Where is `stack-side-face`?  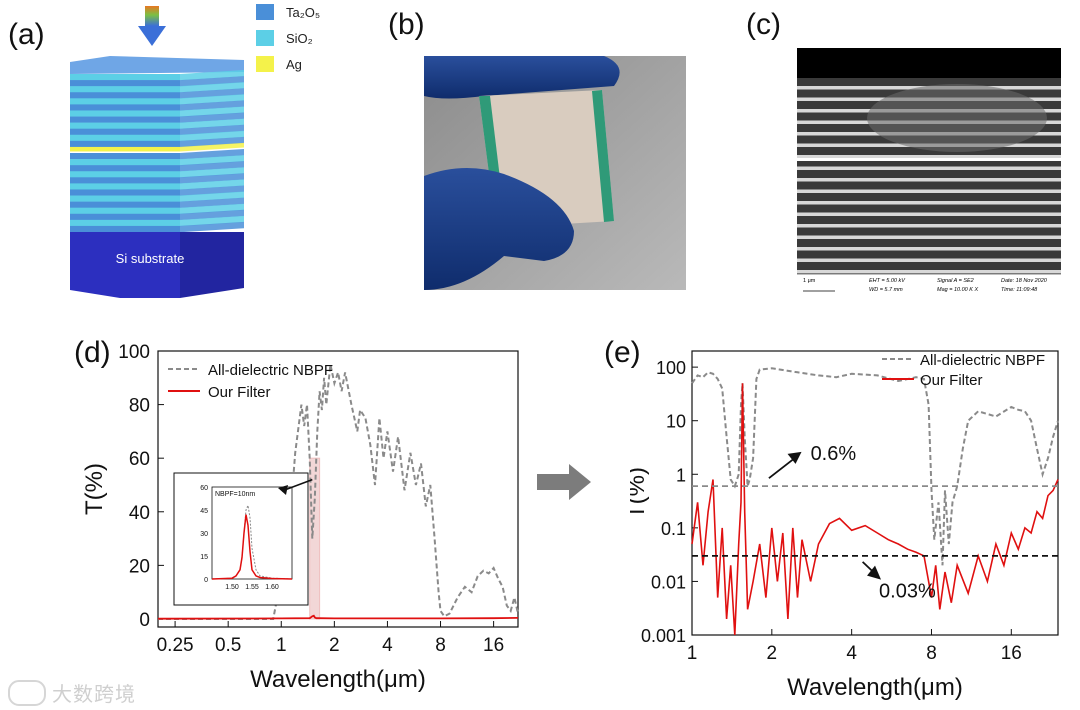
stack-side-face is located at coordinates (212, 151).